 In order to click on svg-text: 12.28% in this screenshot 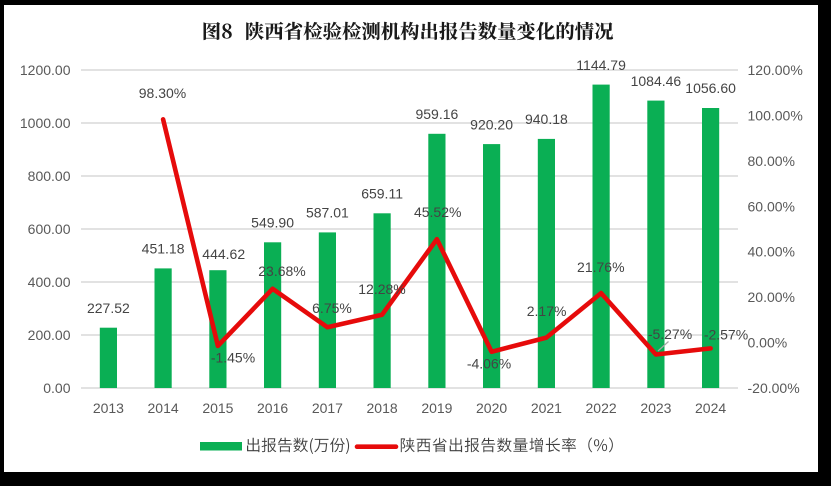, I will do `click(381, 289)`.